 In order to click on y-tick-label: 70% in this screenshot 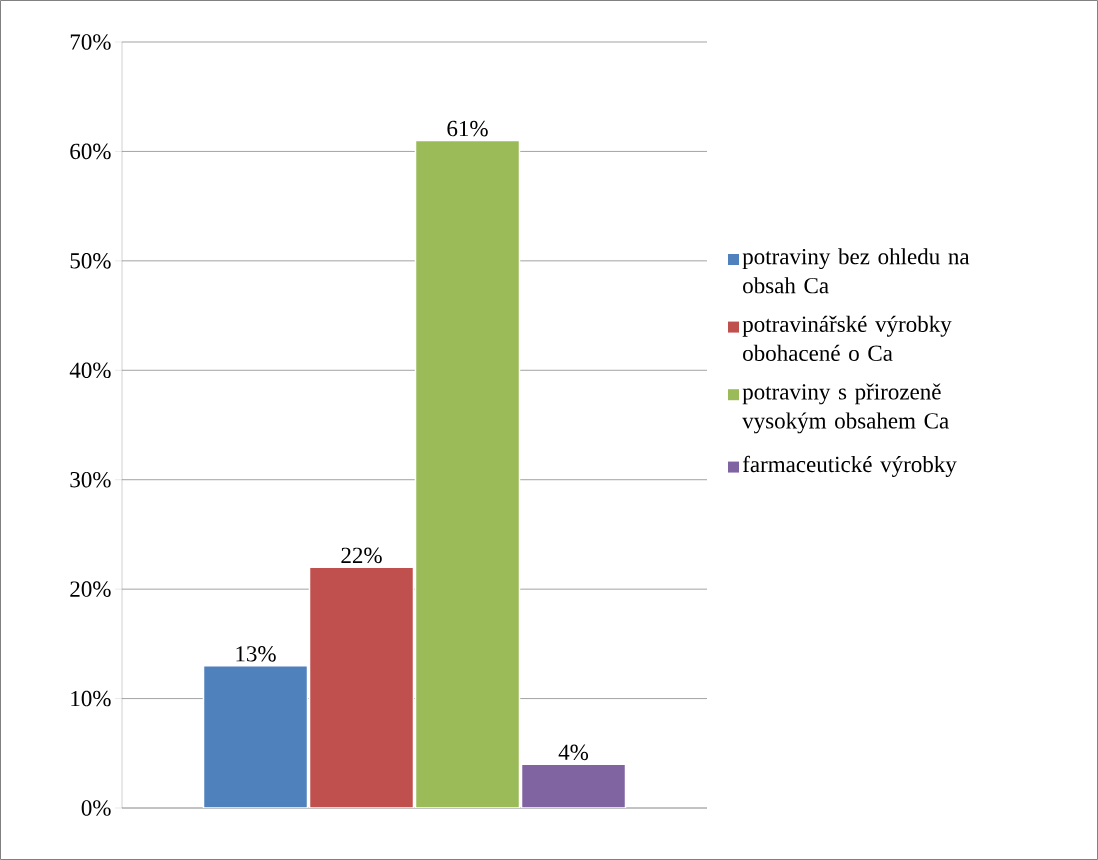, I will do `click(90, 42)`.